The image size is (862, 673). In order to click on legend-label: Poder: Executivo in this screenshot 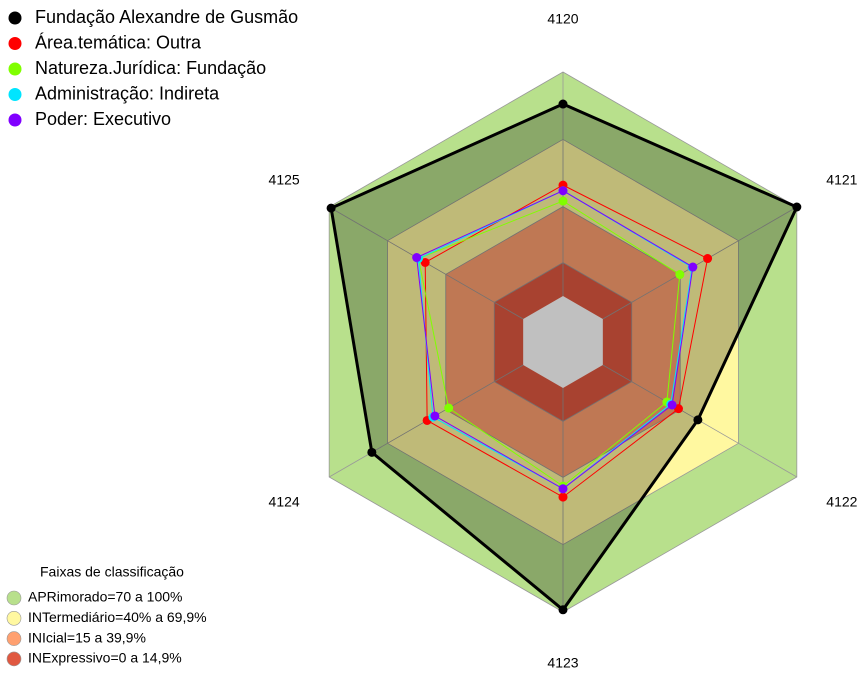, I will do `click(103, 119)`.